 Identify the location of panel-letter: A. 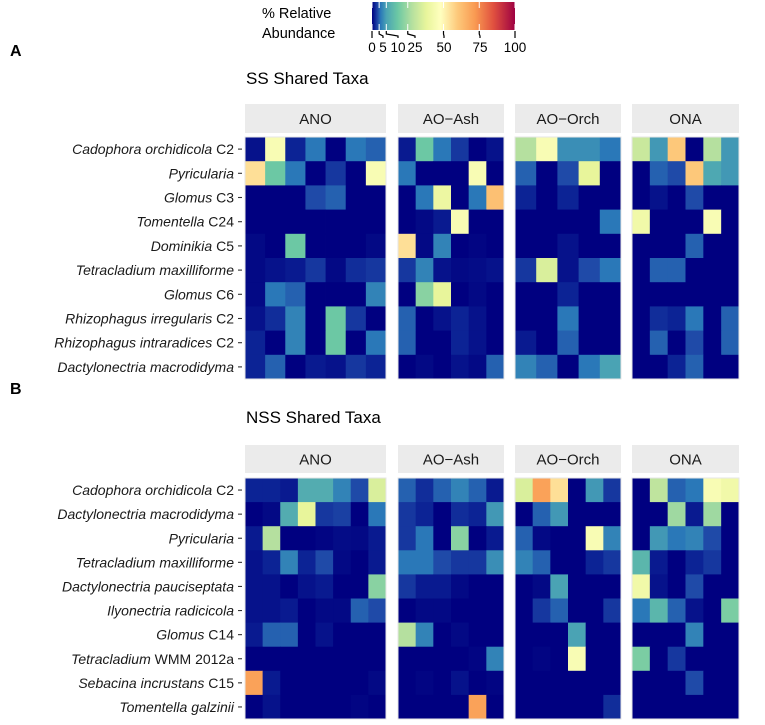
(16, 51).